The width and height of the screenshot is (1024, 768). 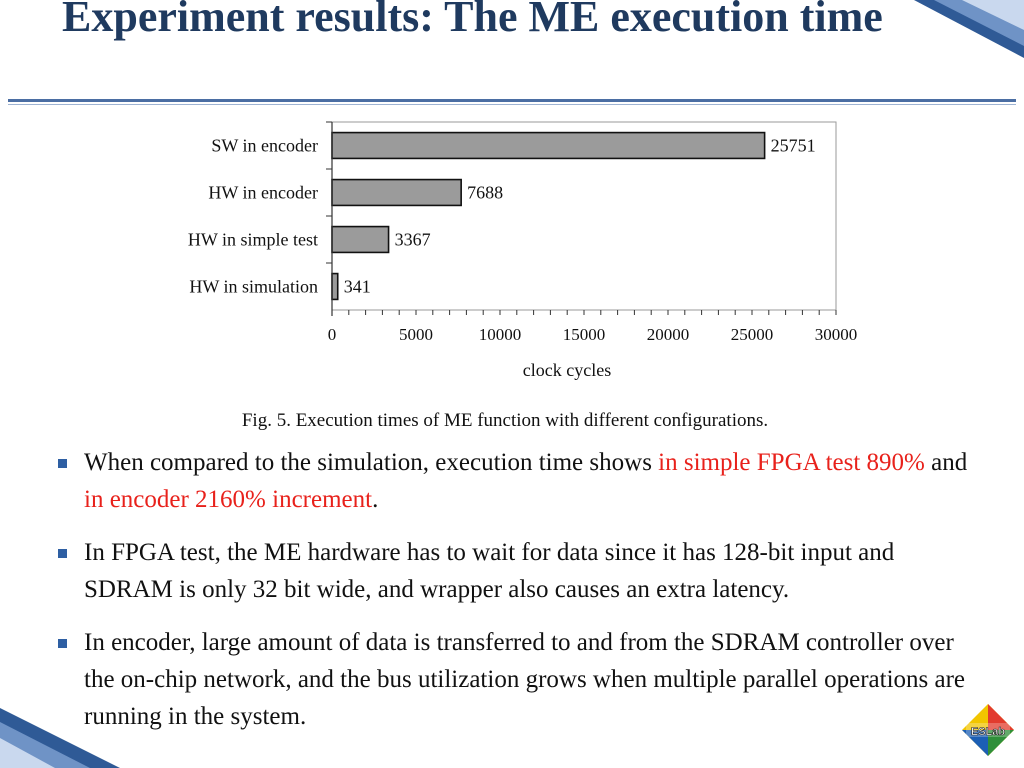 What do you see at coordinates (264, 146) in the screenshot?
I see `chart-category-label: SW in encoder` at bounding box center [264, 146].